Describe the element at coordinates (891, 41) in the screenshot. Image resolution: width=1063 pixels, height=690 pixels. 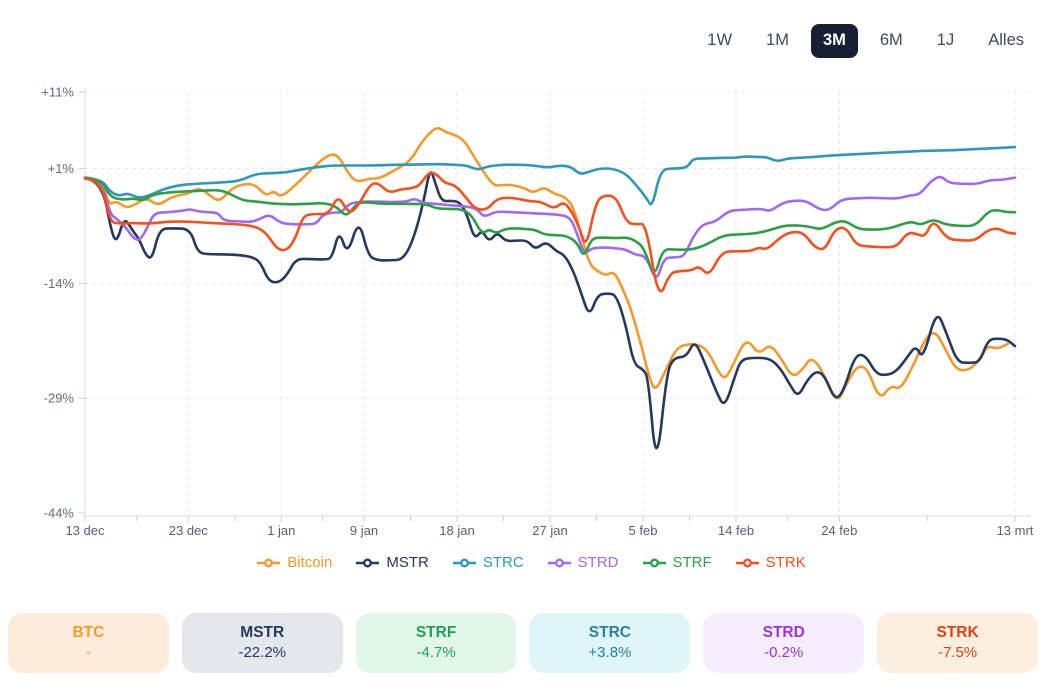
I see `range-button-6m: 6M` at that location.